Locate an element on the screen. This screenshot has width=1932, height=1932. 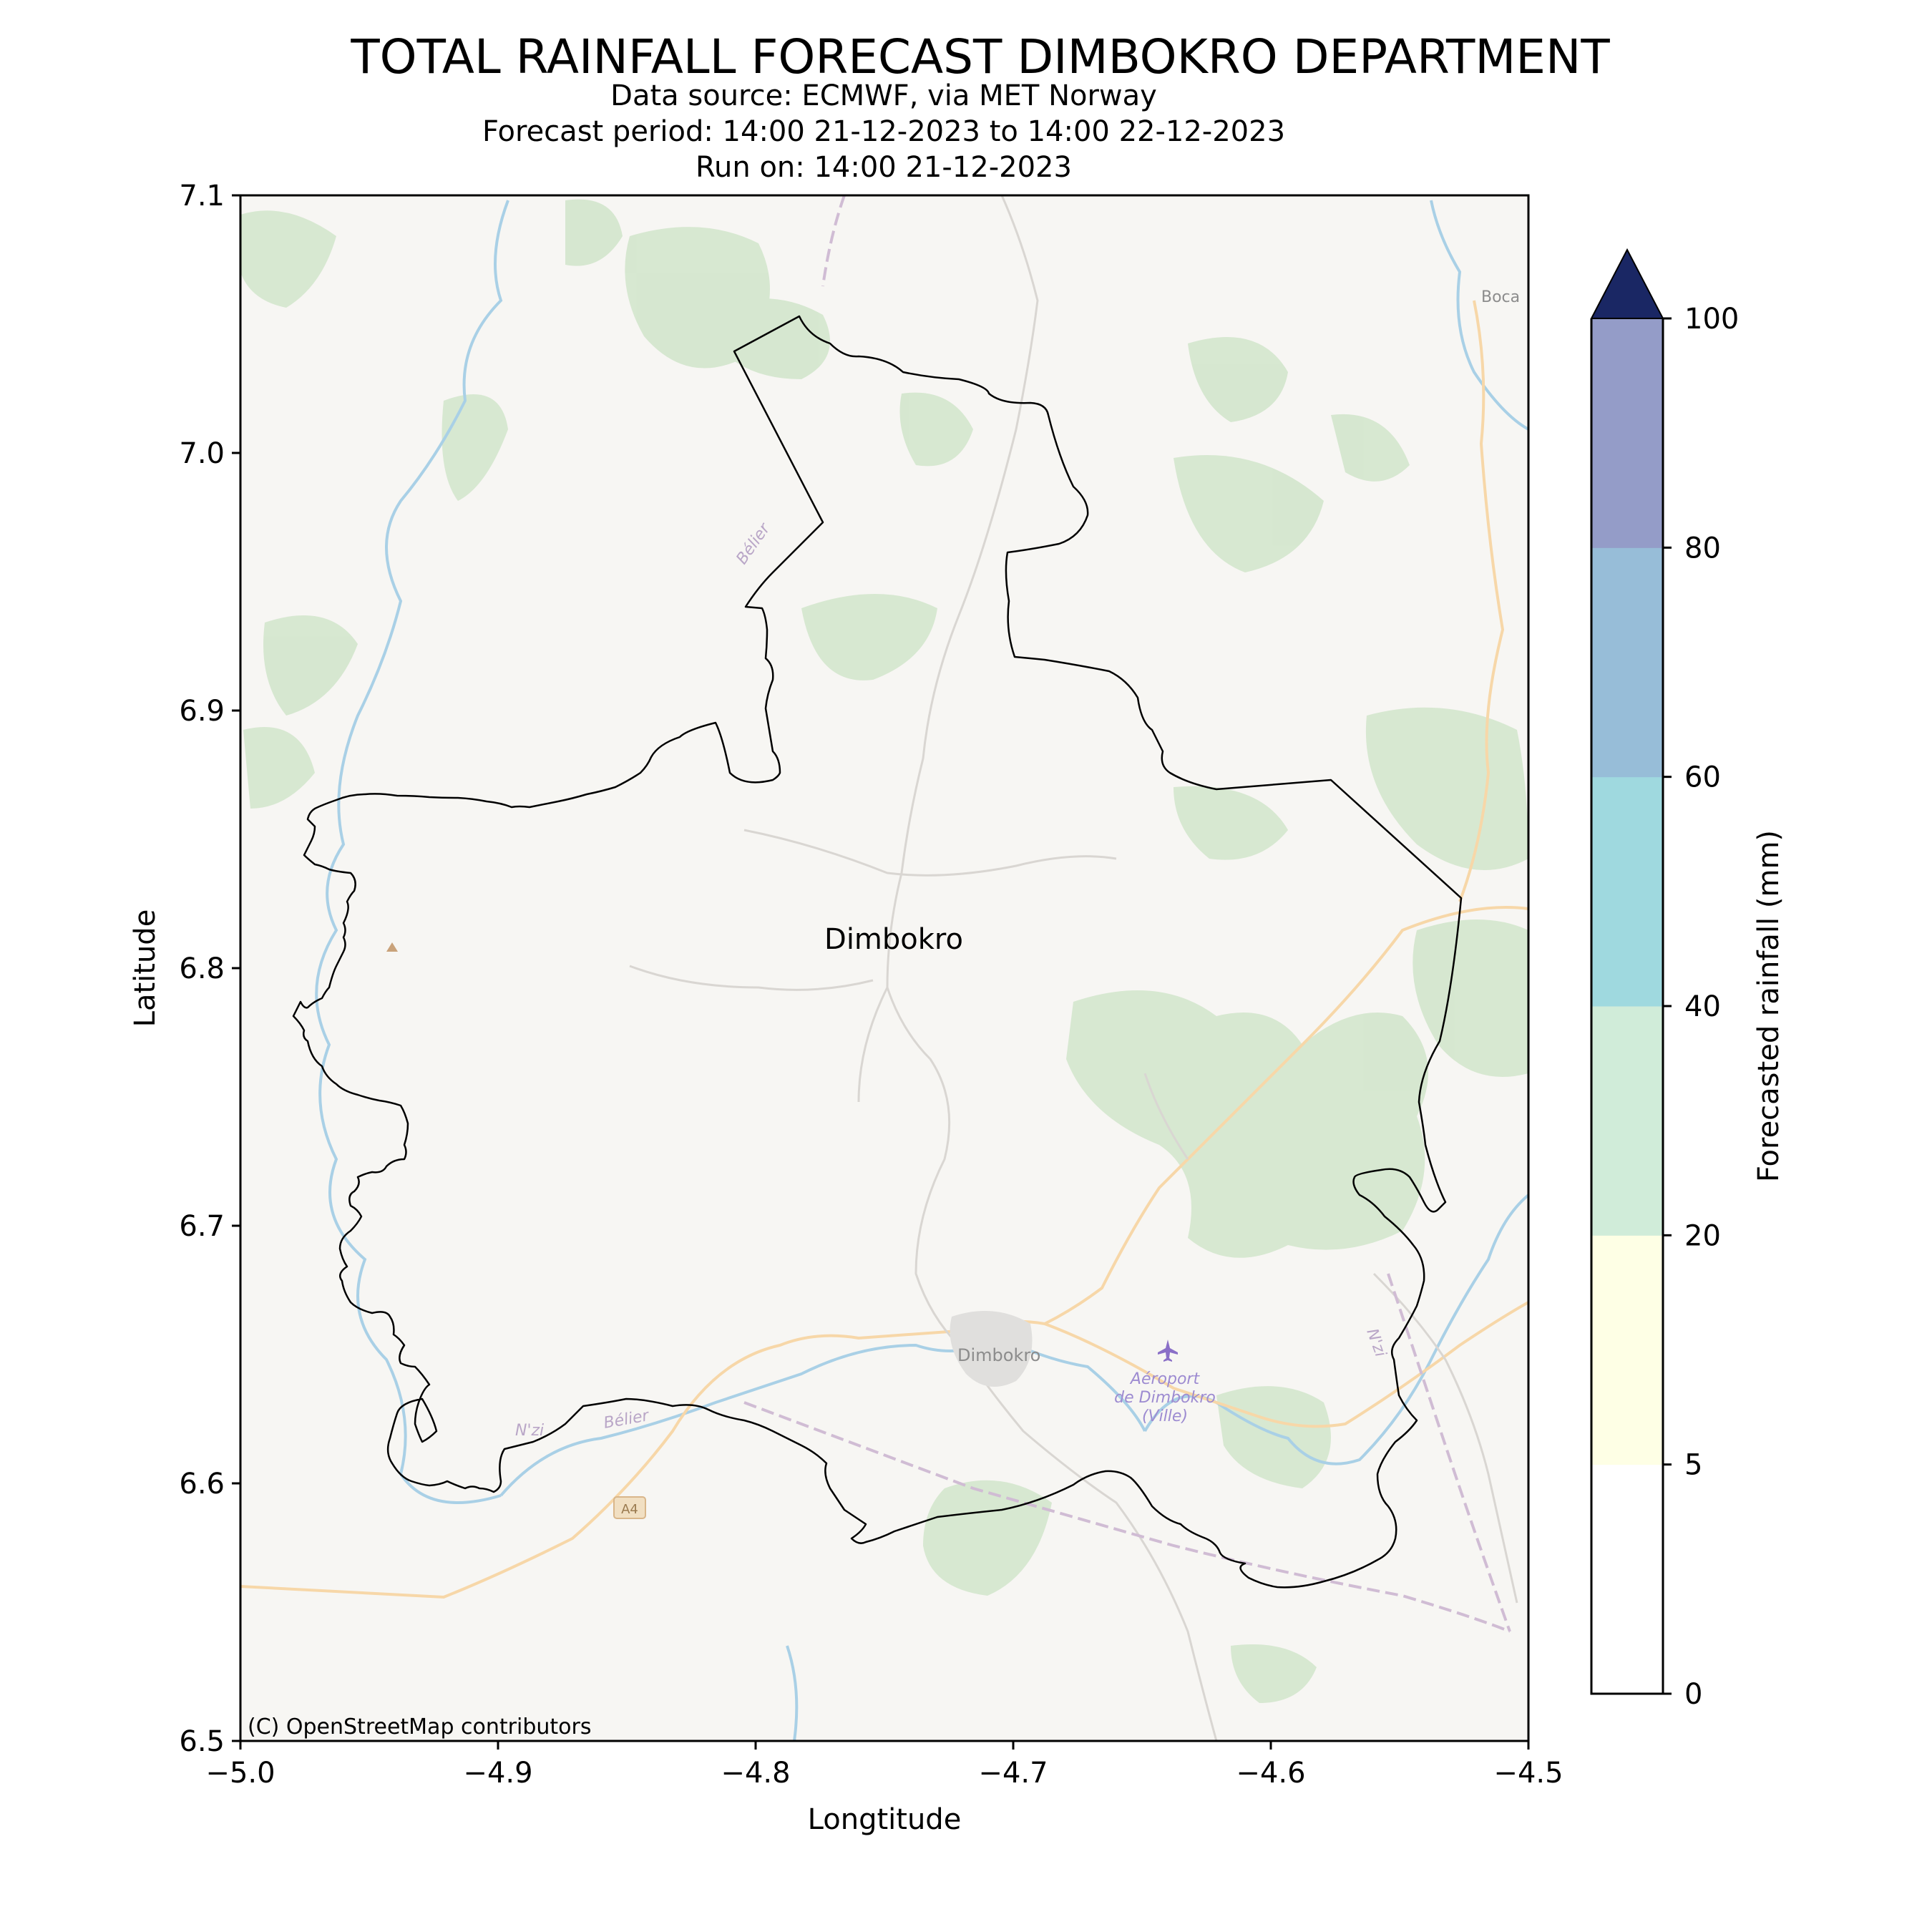
x-axis-ticks: −5.0 −4.9 −4.8 −4.7 −4.6 −4.5 is located at coordinates (884, 1765).